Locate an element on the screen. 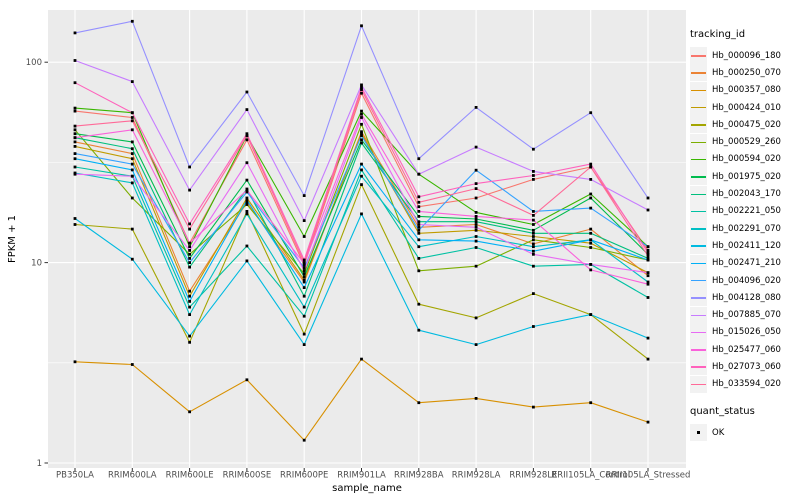 Image resolution: width=800 pixels, height=500 pixels. legend-item: Hb_001975_020 is located at coordinates (745, 177).